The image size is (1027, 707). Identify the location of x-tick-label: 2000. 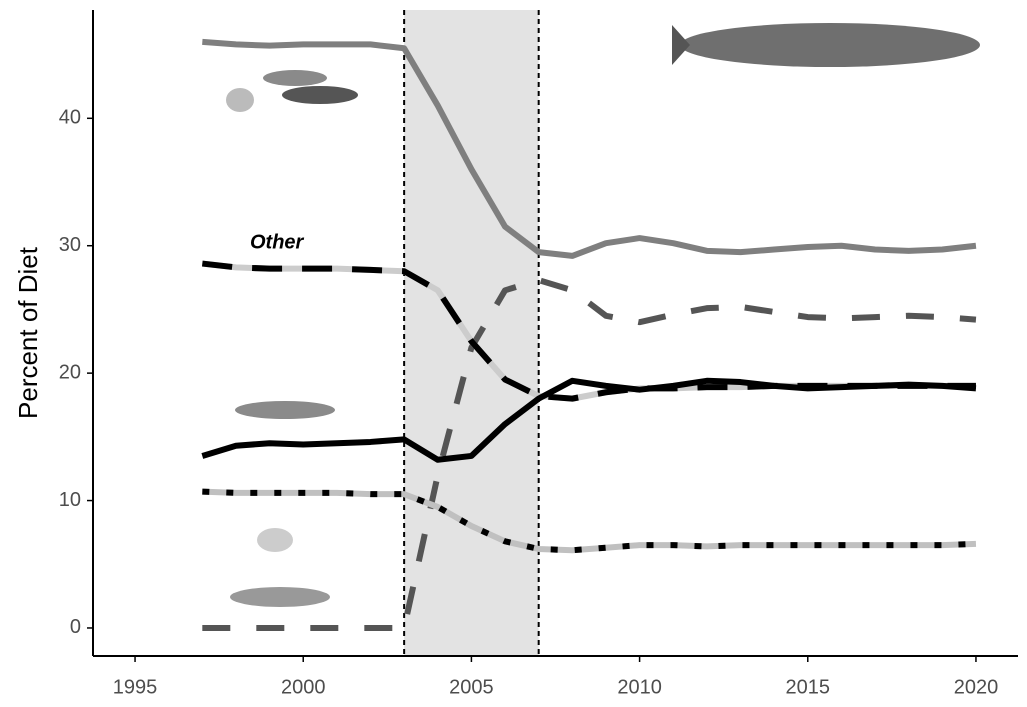
(303, 687).